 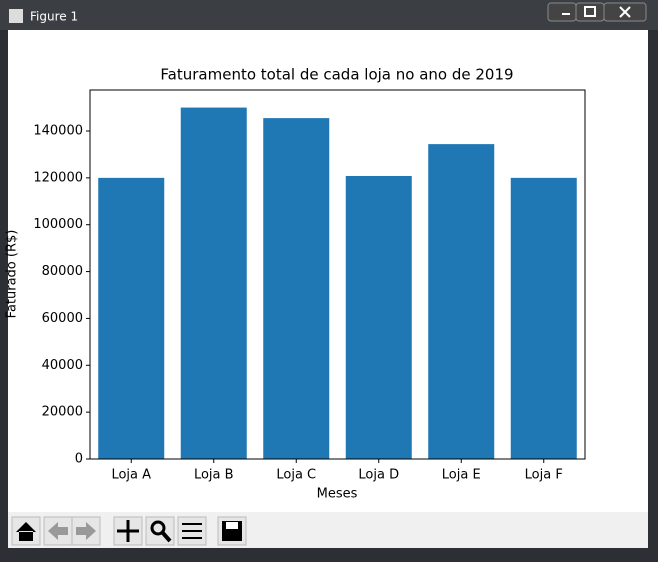 What do you see at coordinates (166, 536) in the screenshot?
I see `zoom-handle` at bounding box center [166, 536].